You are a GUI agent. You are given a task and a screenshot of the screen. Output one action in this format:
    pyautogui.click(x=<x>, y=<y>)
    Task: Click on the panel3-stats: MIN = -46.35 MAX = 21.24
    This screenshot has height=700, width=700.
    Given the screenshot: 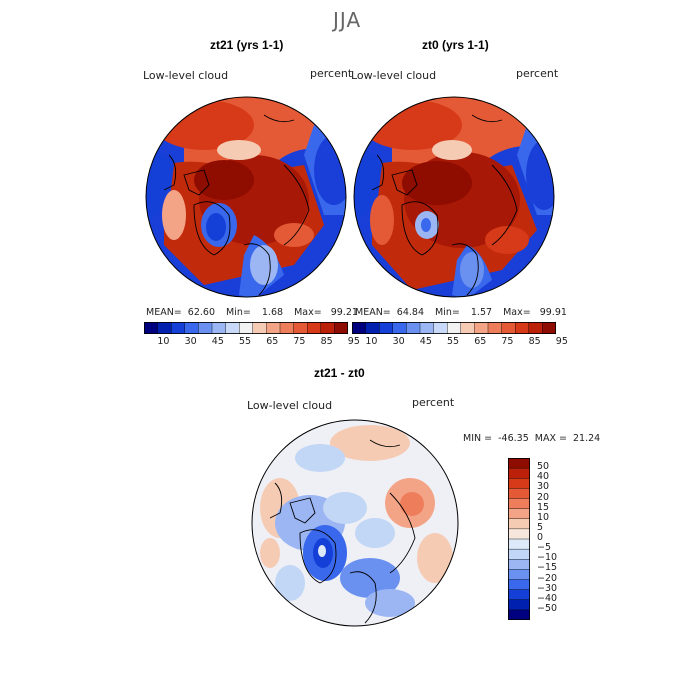 What is the action you would take?
    pyautogui.click(x=531, y=438)
    